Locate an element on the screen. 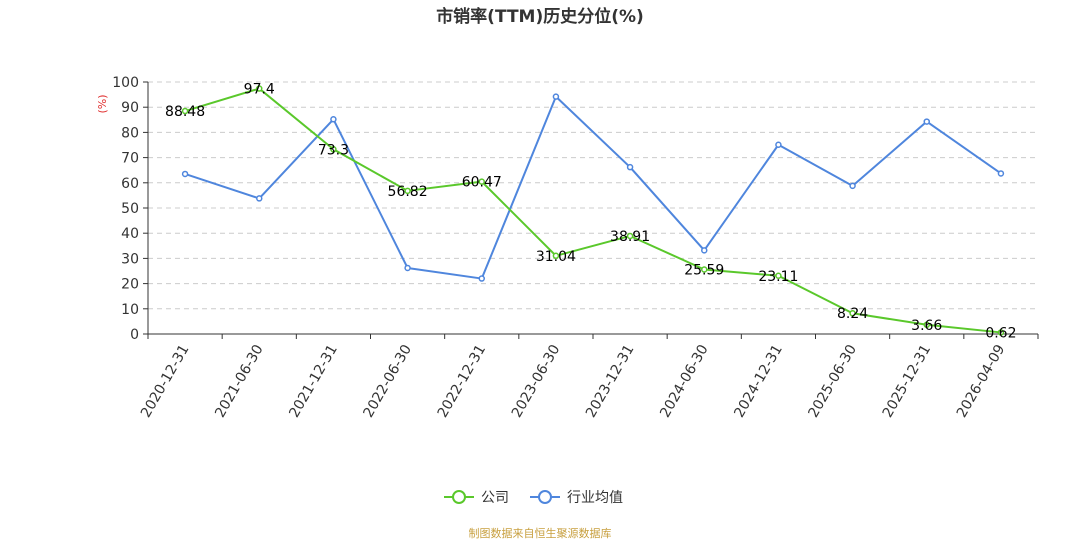 The width and height of the screenshot is (1080, 540). data-label: 97.4 is located at coordinates (259, 90).